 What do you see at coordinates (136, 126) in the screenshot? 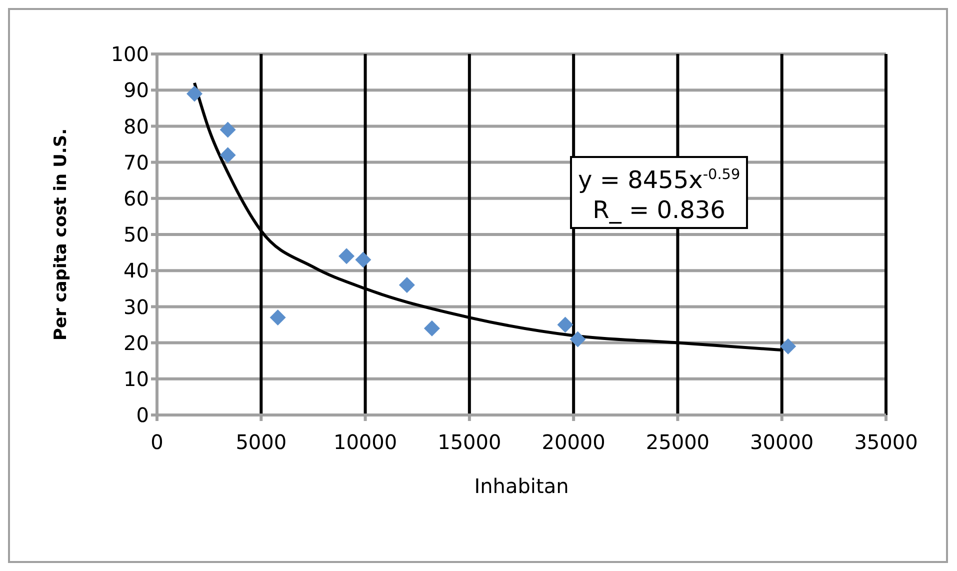
I see `y-tick-label: 80` at bounding box center [136, 126].